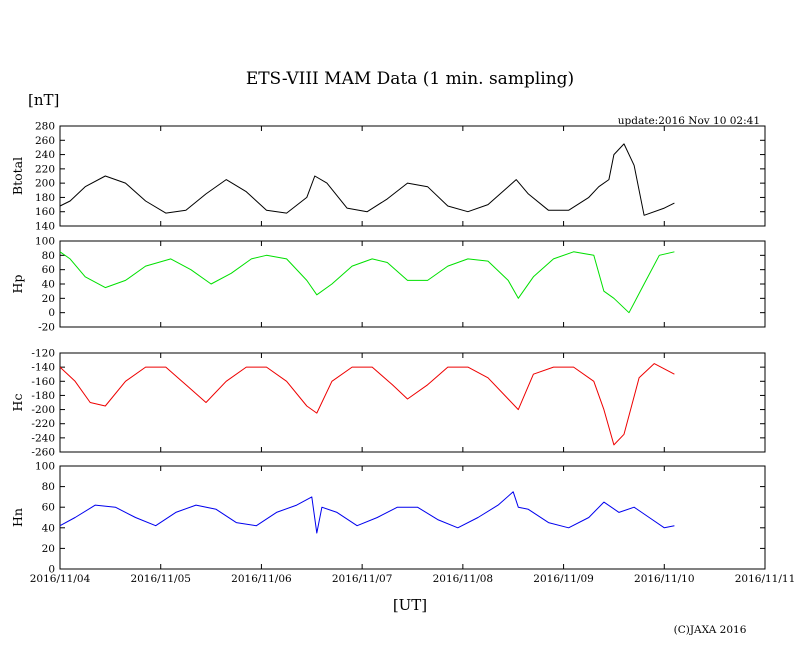 This screenshot has width=810, height=655. I want to click on panel-label: Hn, so click(17, 517).